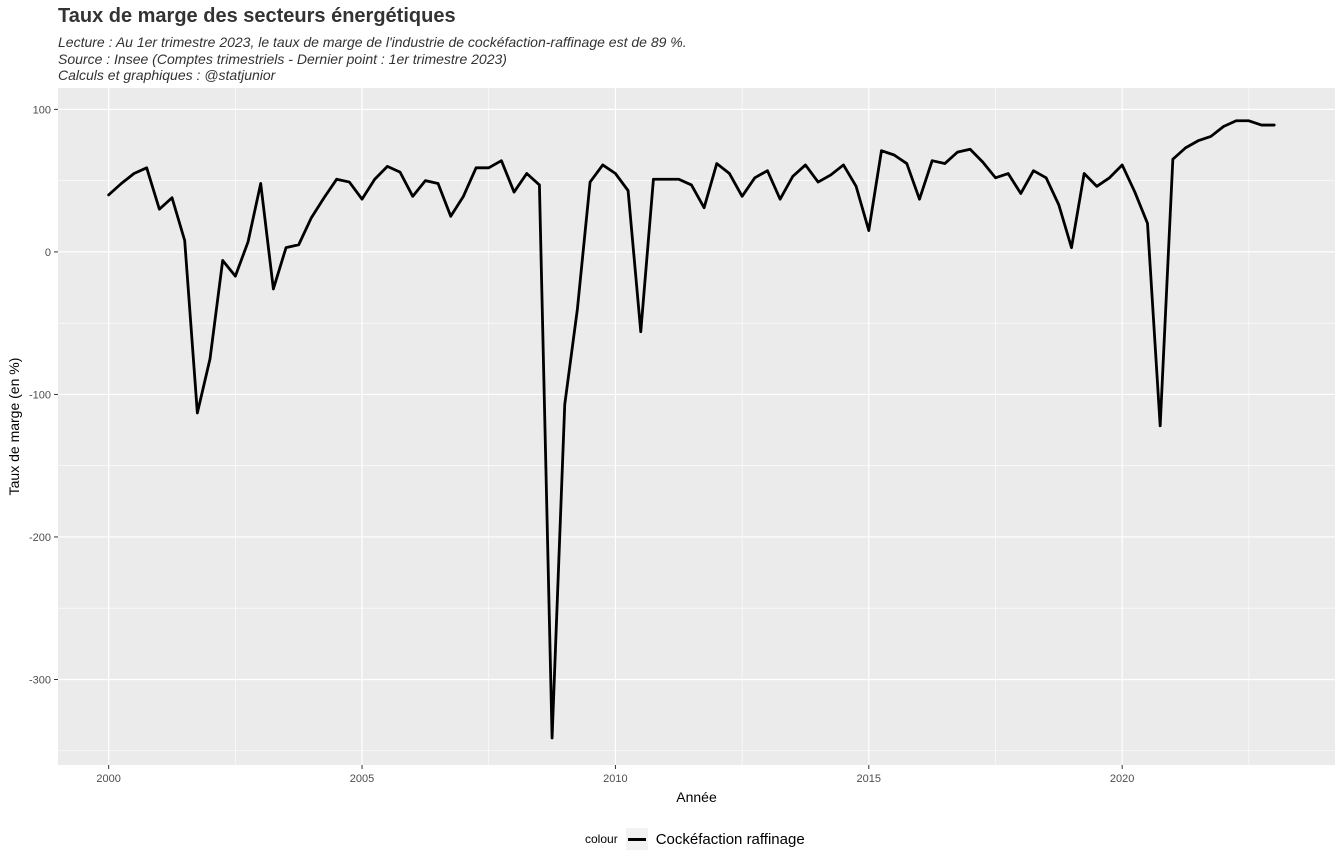 This screenshot has width=1344, height=864. What do you see at coordinates (48, 253) in the screenshot?
I see `y-tick-label: 0` at bounding box center [48, 253].